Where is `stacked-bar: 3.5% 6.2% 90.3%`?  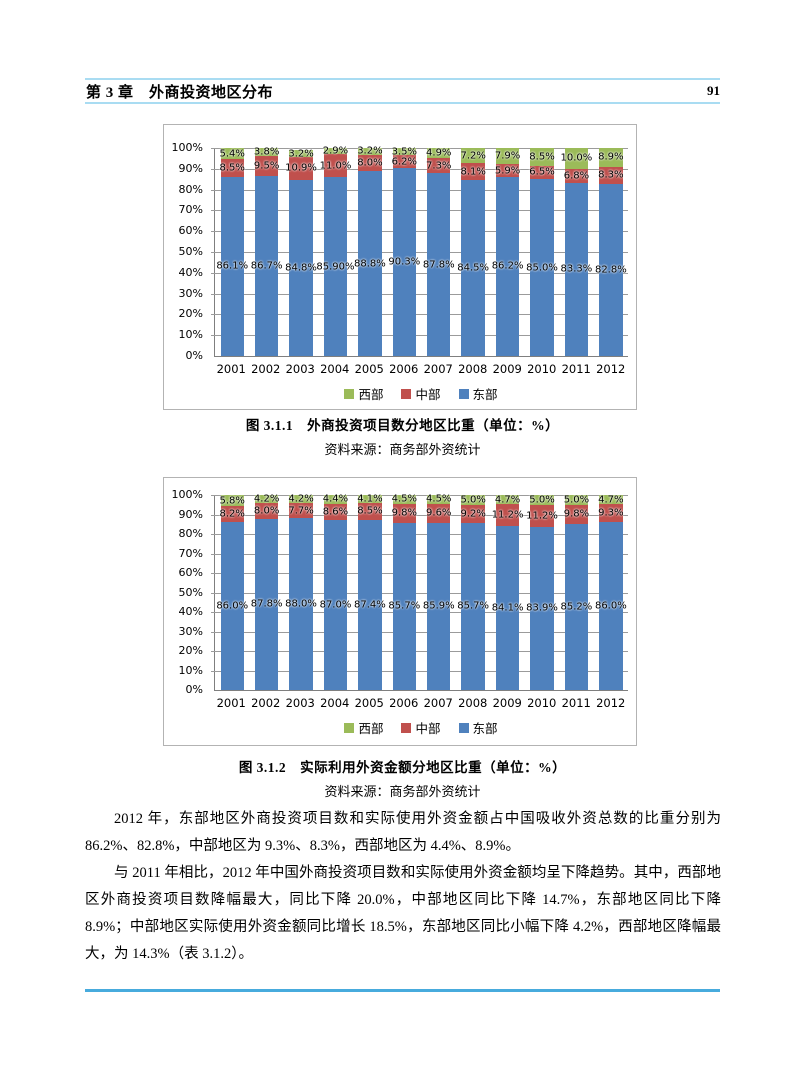 stacked-bar: 3.5% 6.2% 90.3% is located at coordinates (404, 251).